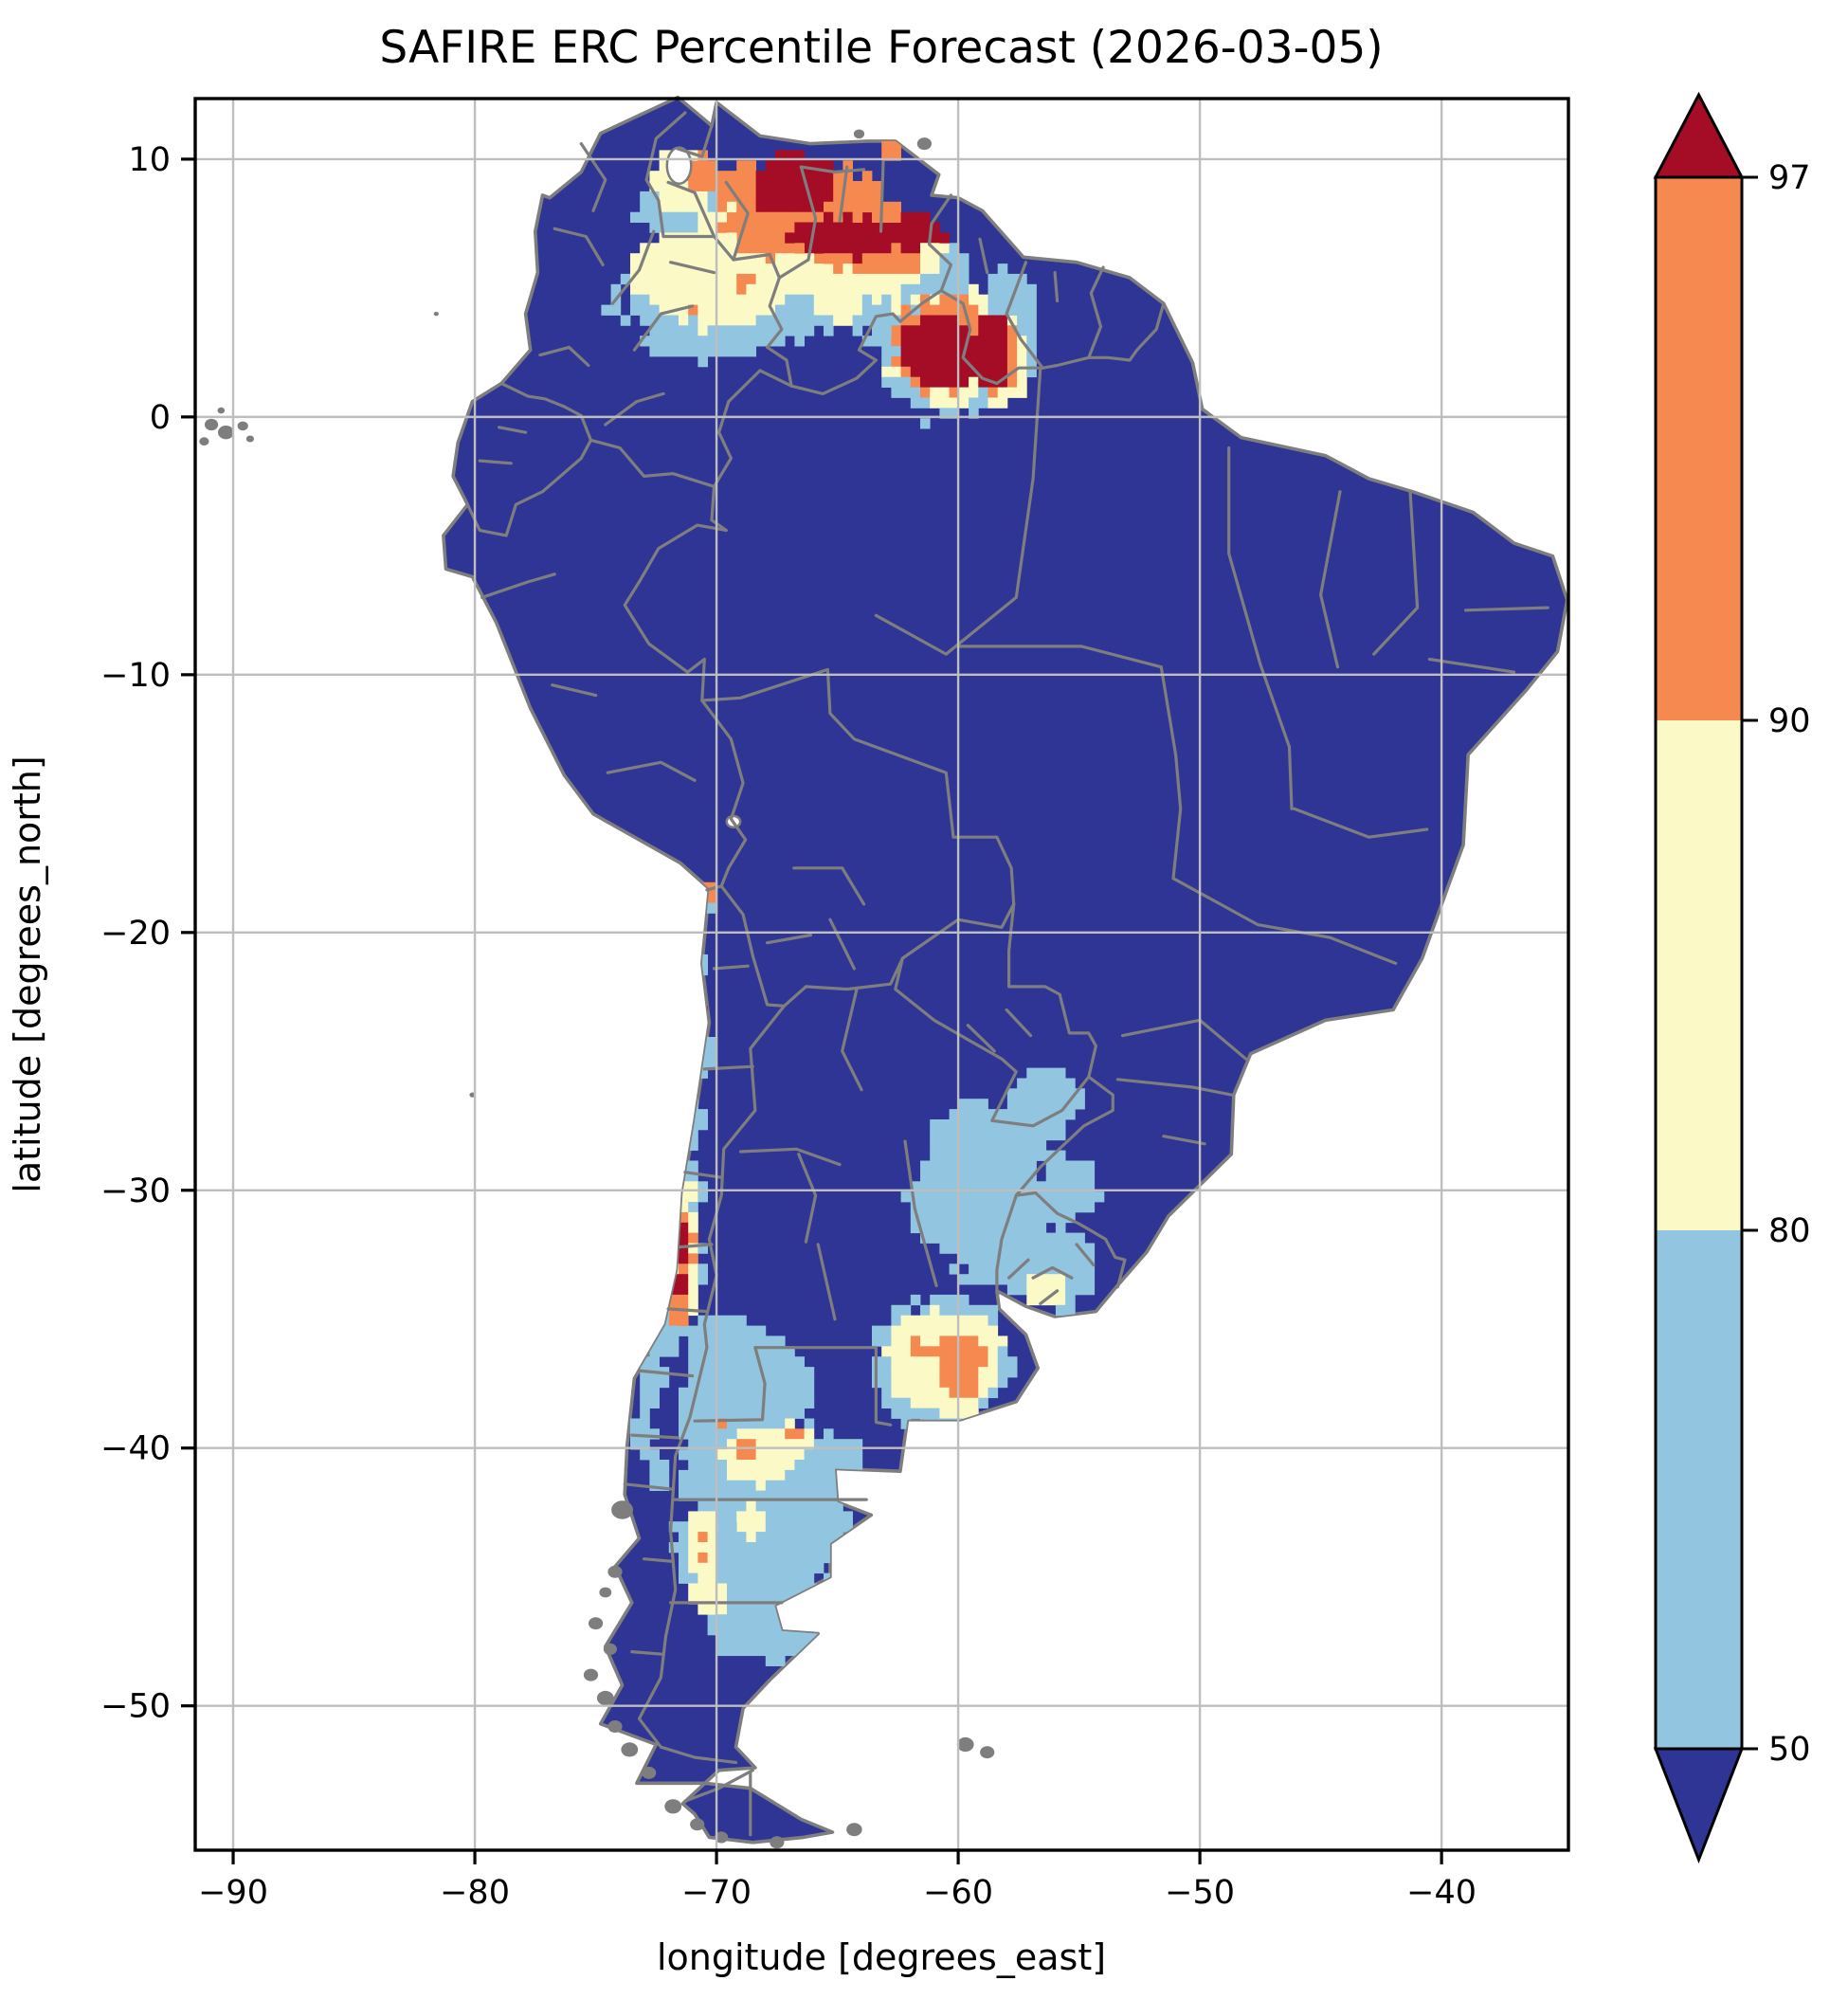 The width and height of the screenshot is (1848, 1999). Describe the element at coordinates (160, 418) in the screenshot. I see `y-tick-label: 0` at that location.